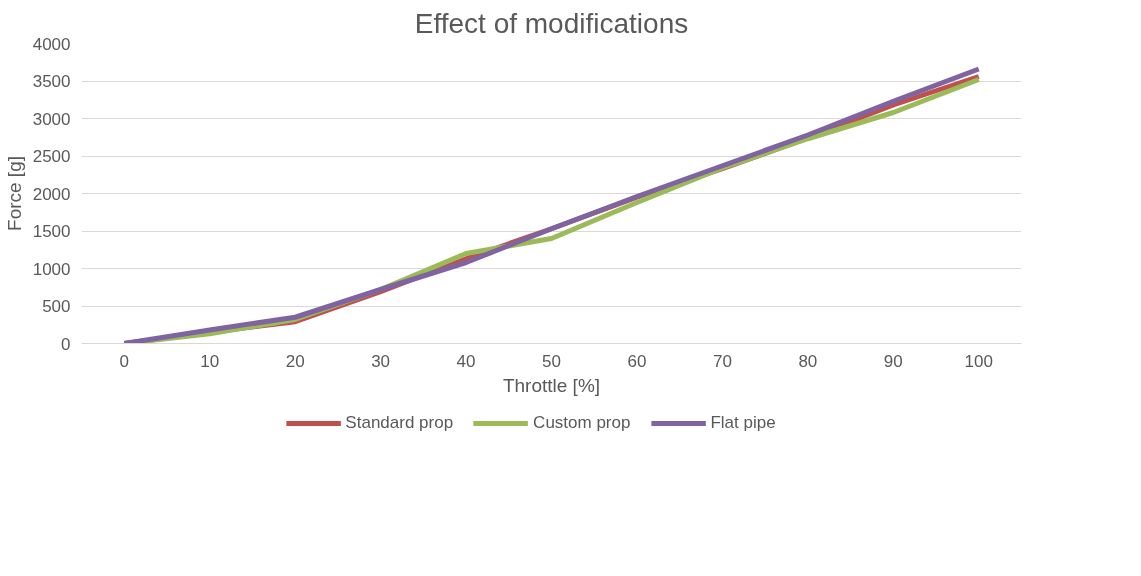 The image size is (1141, 576). I want to click on x-tick-label: 80, so click(808, 361).